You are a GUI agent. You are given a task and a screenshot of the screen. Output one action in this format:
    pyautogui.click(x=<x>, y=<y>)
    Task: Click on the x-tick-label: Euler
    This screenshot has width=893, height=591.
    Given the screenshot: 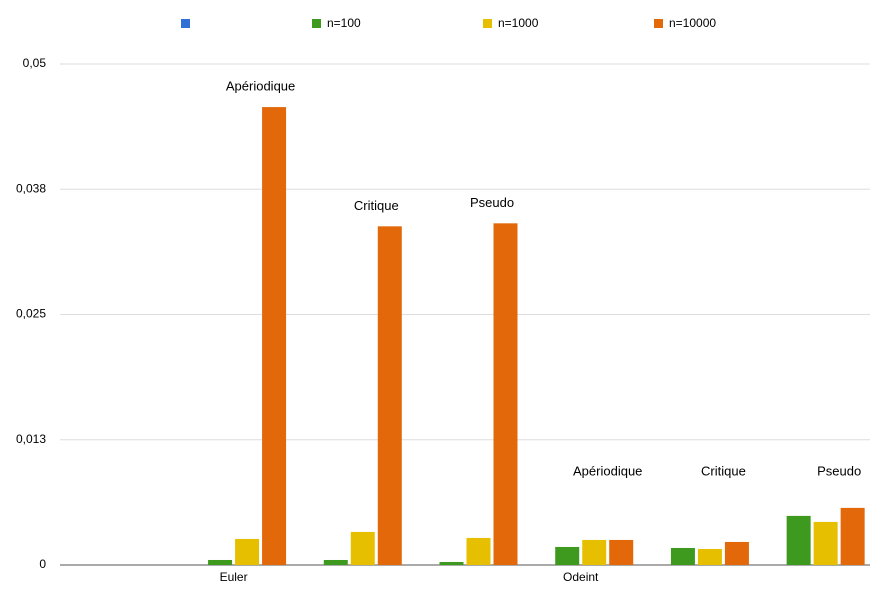 What is the action you would take?
    pyautogui.click(x=234, y=577)
    